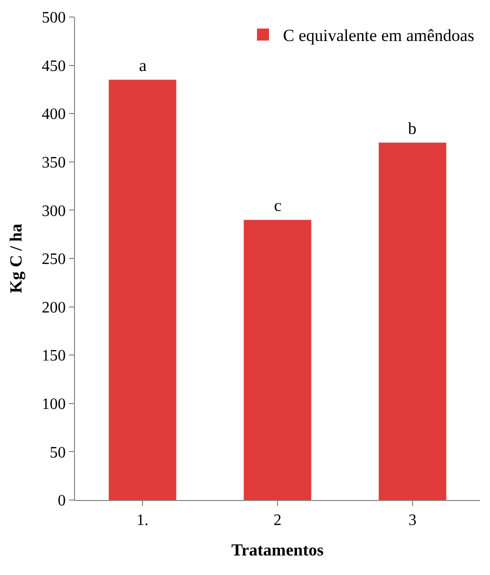 The width and height of the screenshot is (490, 575). What do you see at coordinates (54, 404) in the screenshot?
I see `y-tick-label: 100` at bounding box center [54, 404].